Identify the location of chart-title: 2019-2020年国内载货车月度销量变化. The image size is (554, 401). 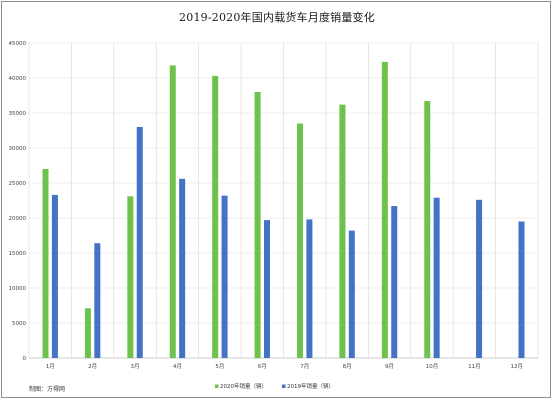
(277, 17).